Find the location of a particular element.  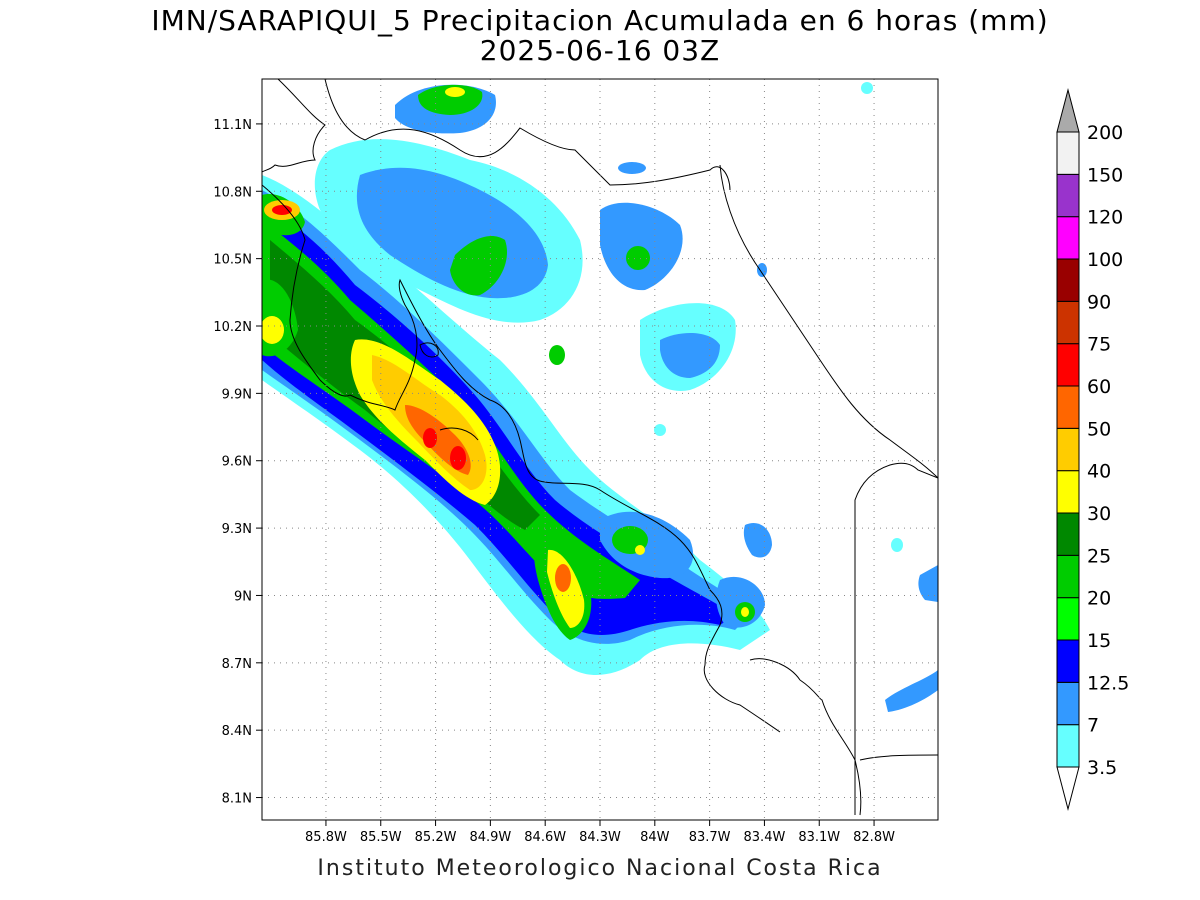

nicoya-bay is located at coordinates (459, 434).